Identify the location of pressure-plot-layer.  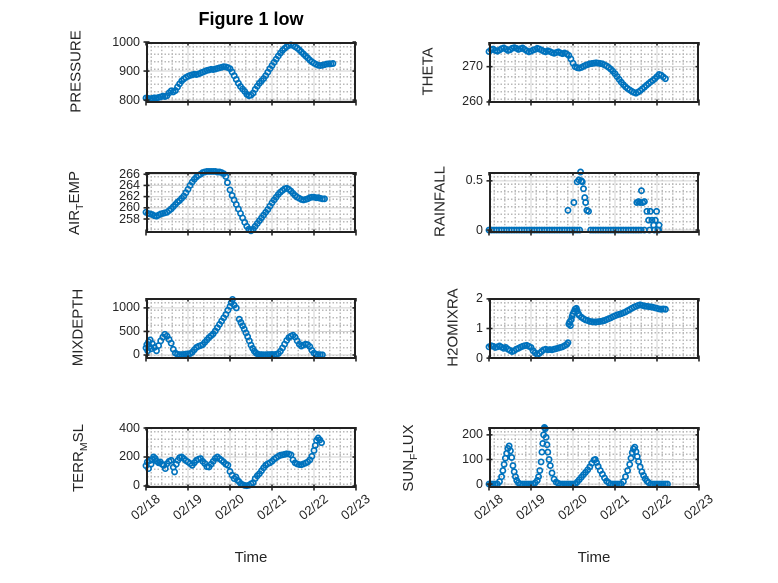
(249, 73).